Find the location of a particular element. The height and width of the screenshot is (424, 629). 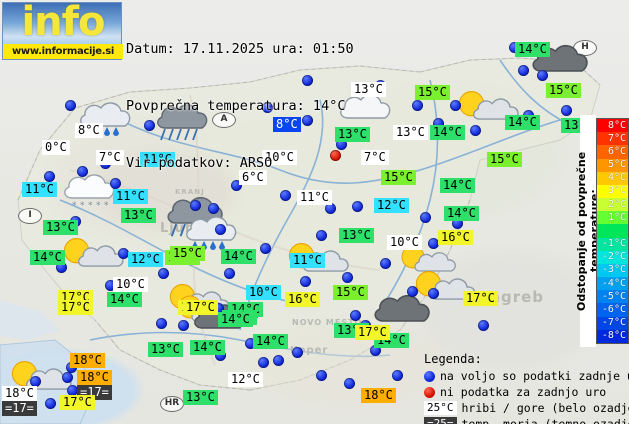

country-marker-i: I is located at coordinates (30, 216).